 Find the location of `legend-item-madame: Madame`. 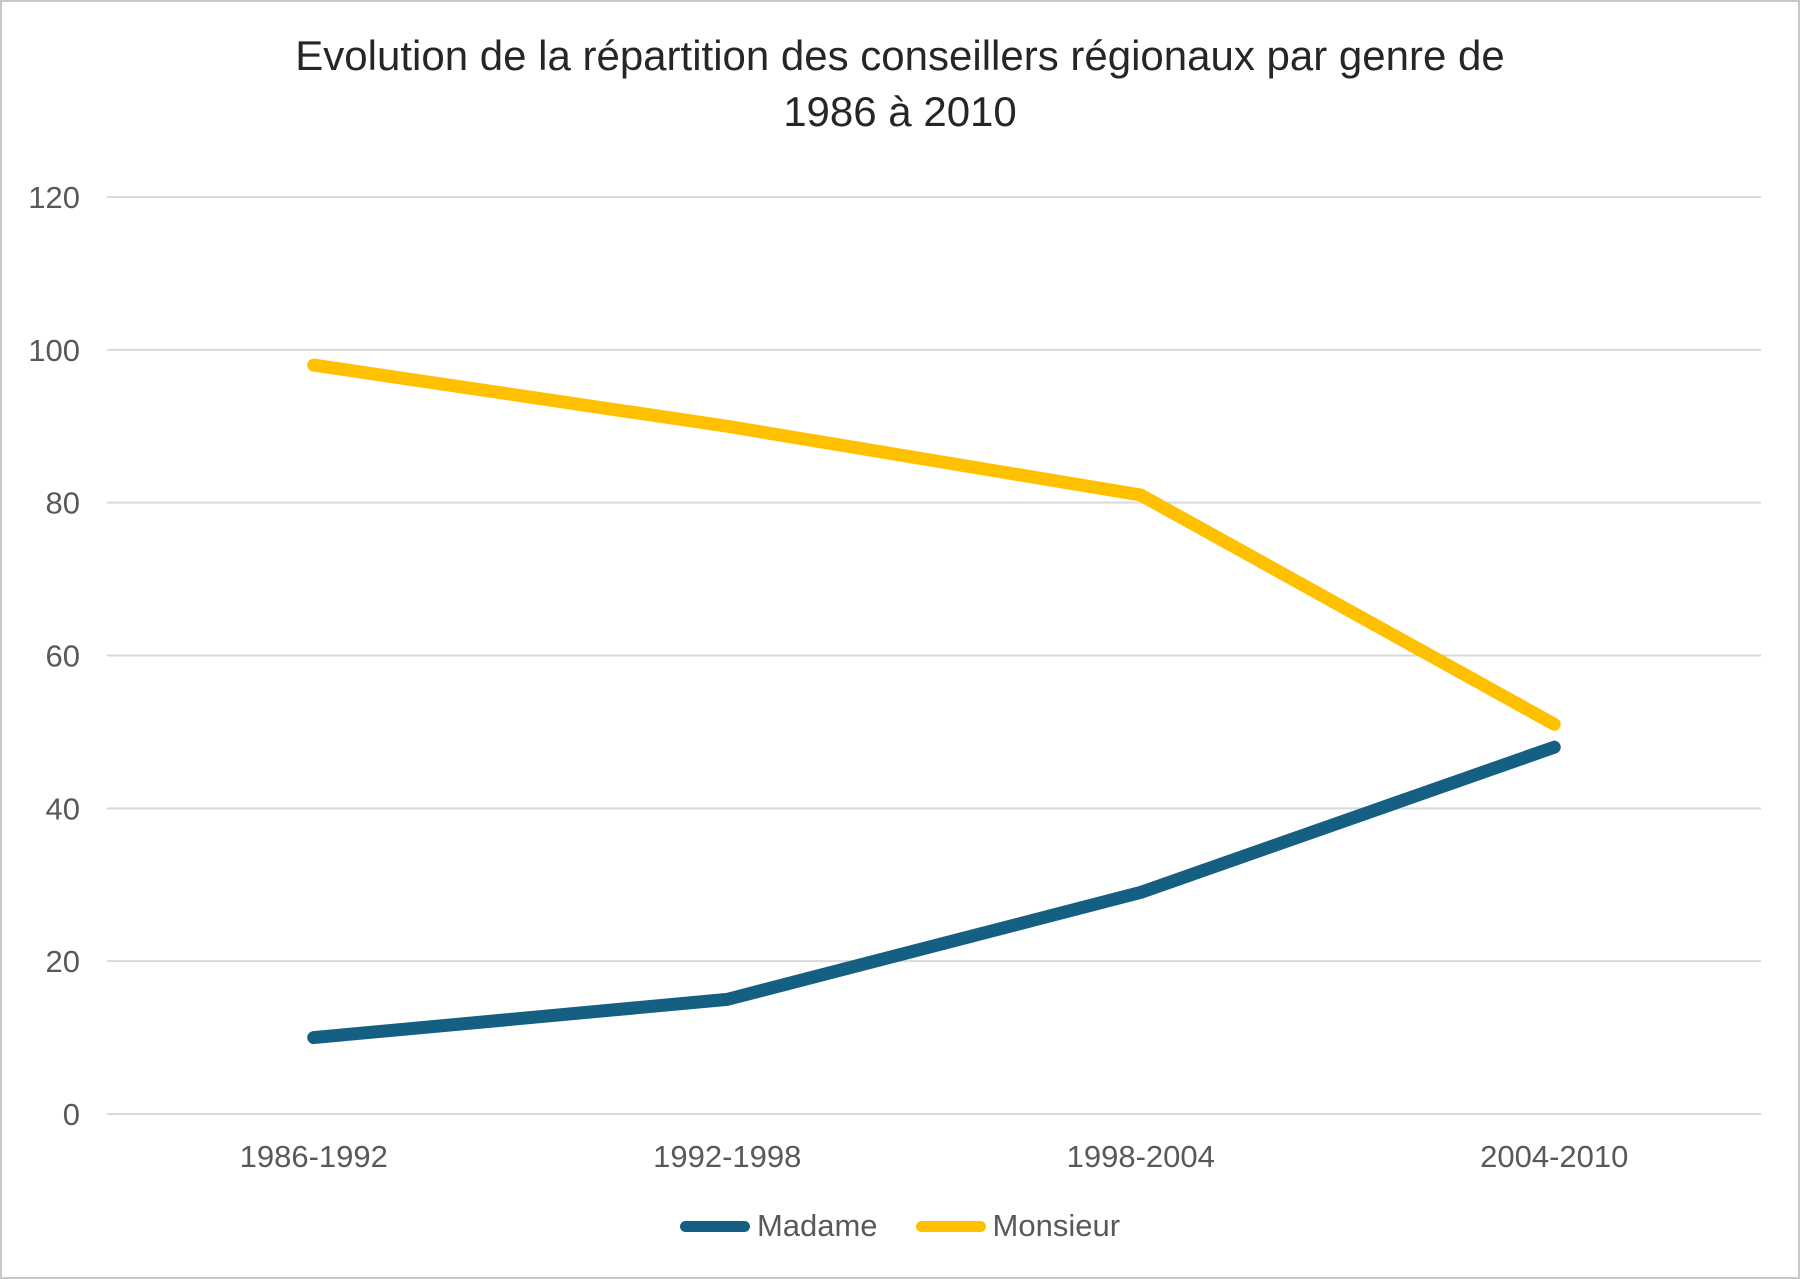

legend-item-madame: Madame is located at coordinates (778, 1226).